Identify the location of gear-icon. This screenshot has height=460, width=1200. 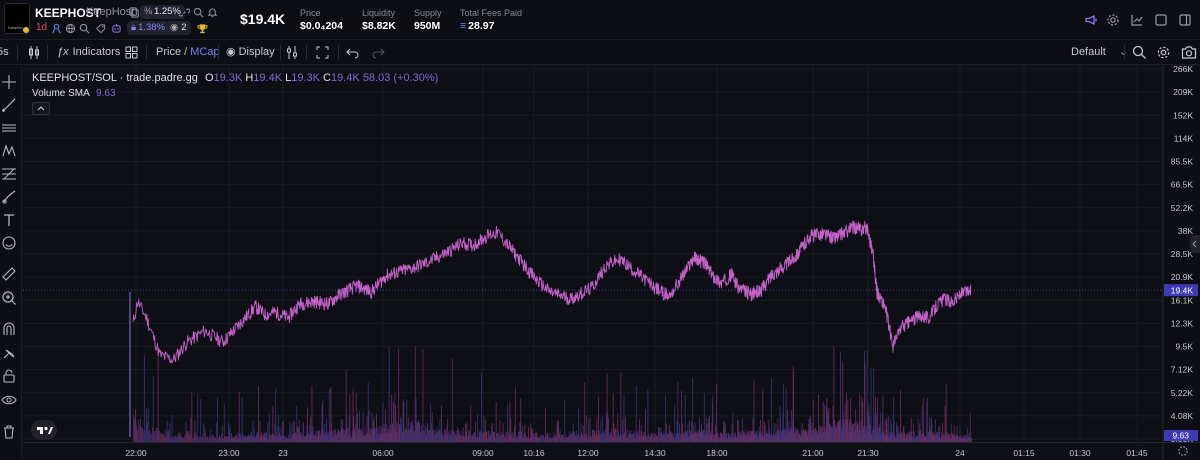
(1163, 52).